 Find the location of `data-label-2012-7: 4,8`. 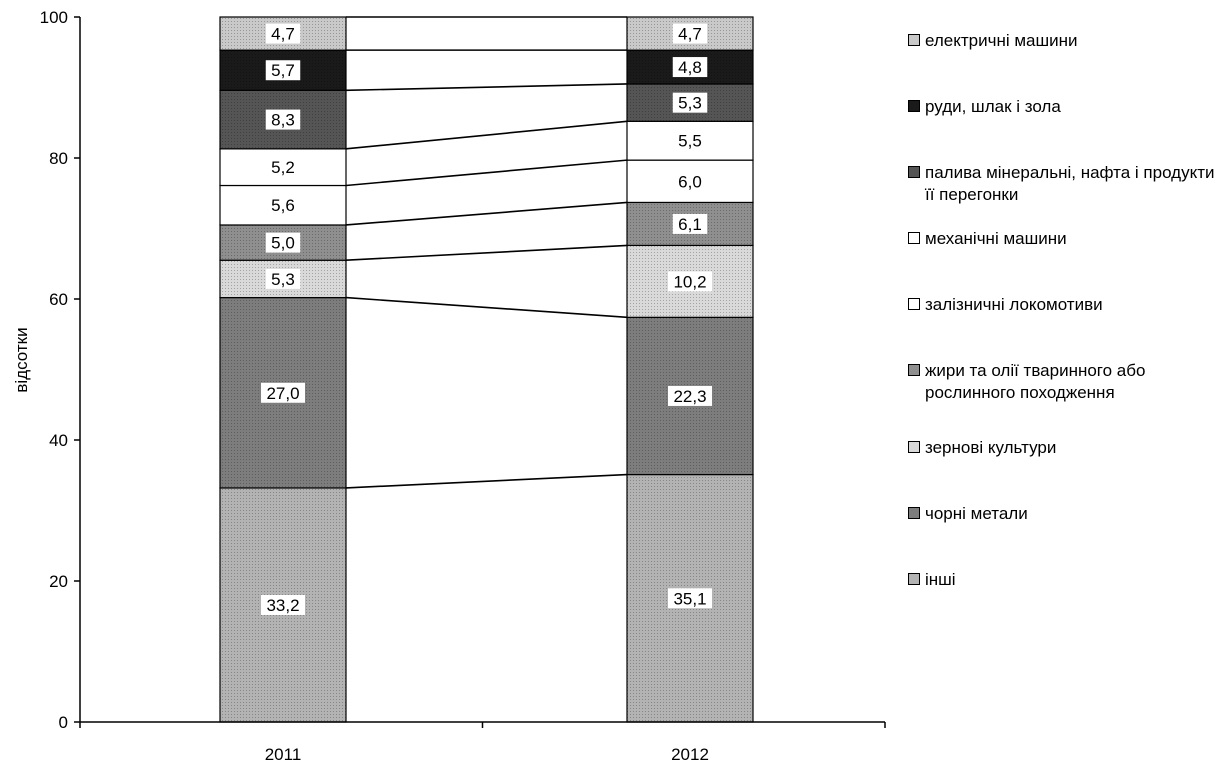

data-label-2012-7: 4,8 is located at coordinates (690, 67).